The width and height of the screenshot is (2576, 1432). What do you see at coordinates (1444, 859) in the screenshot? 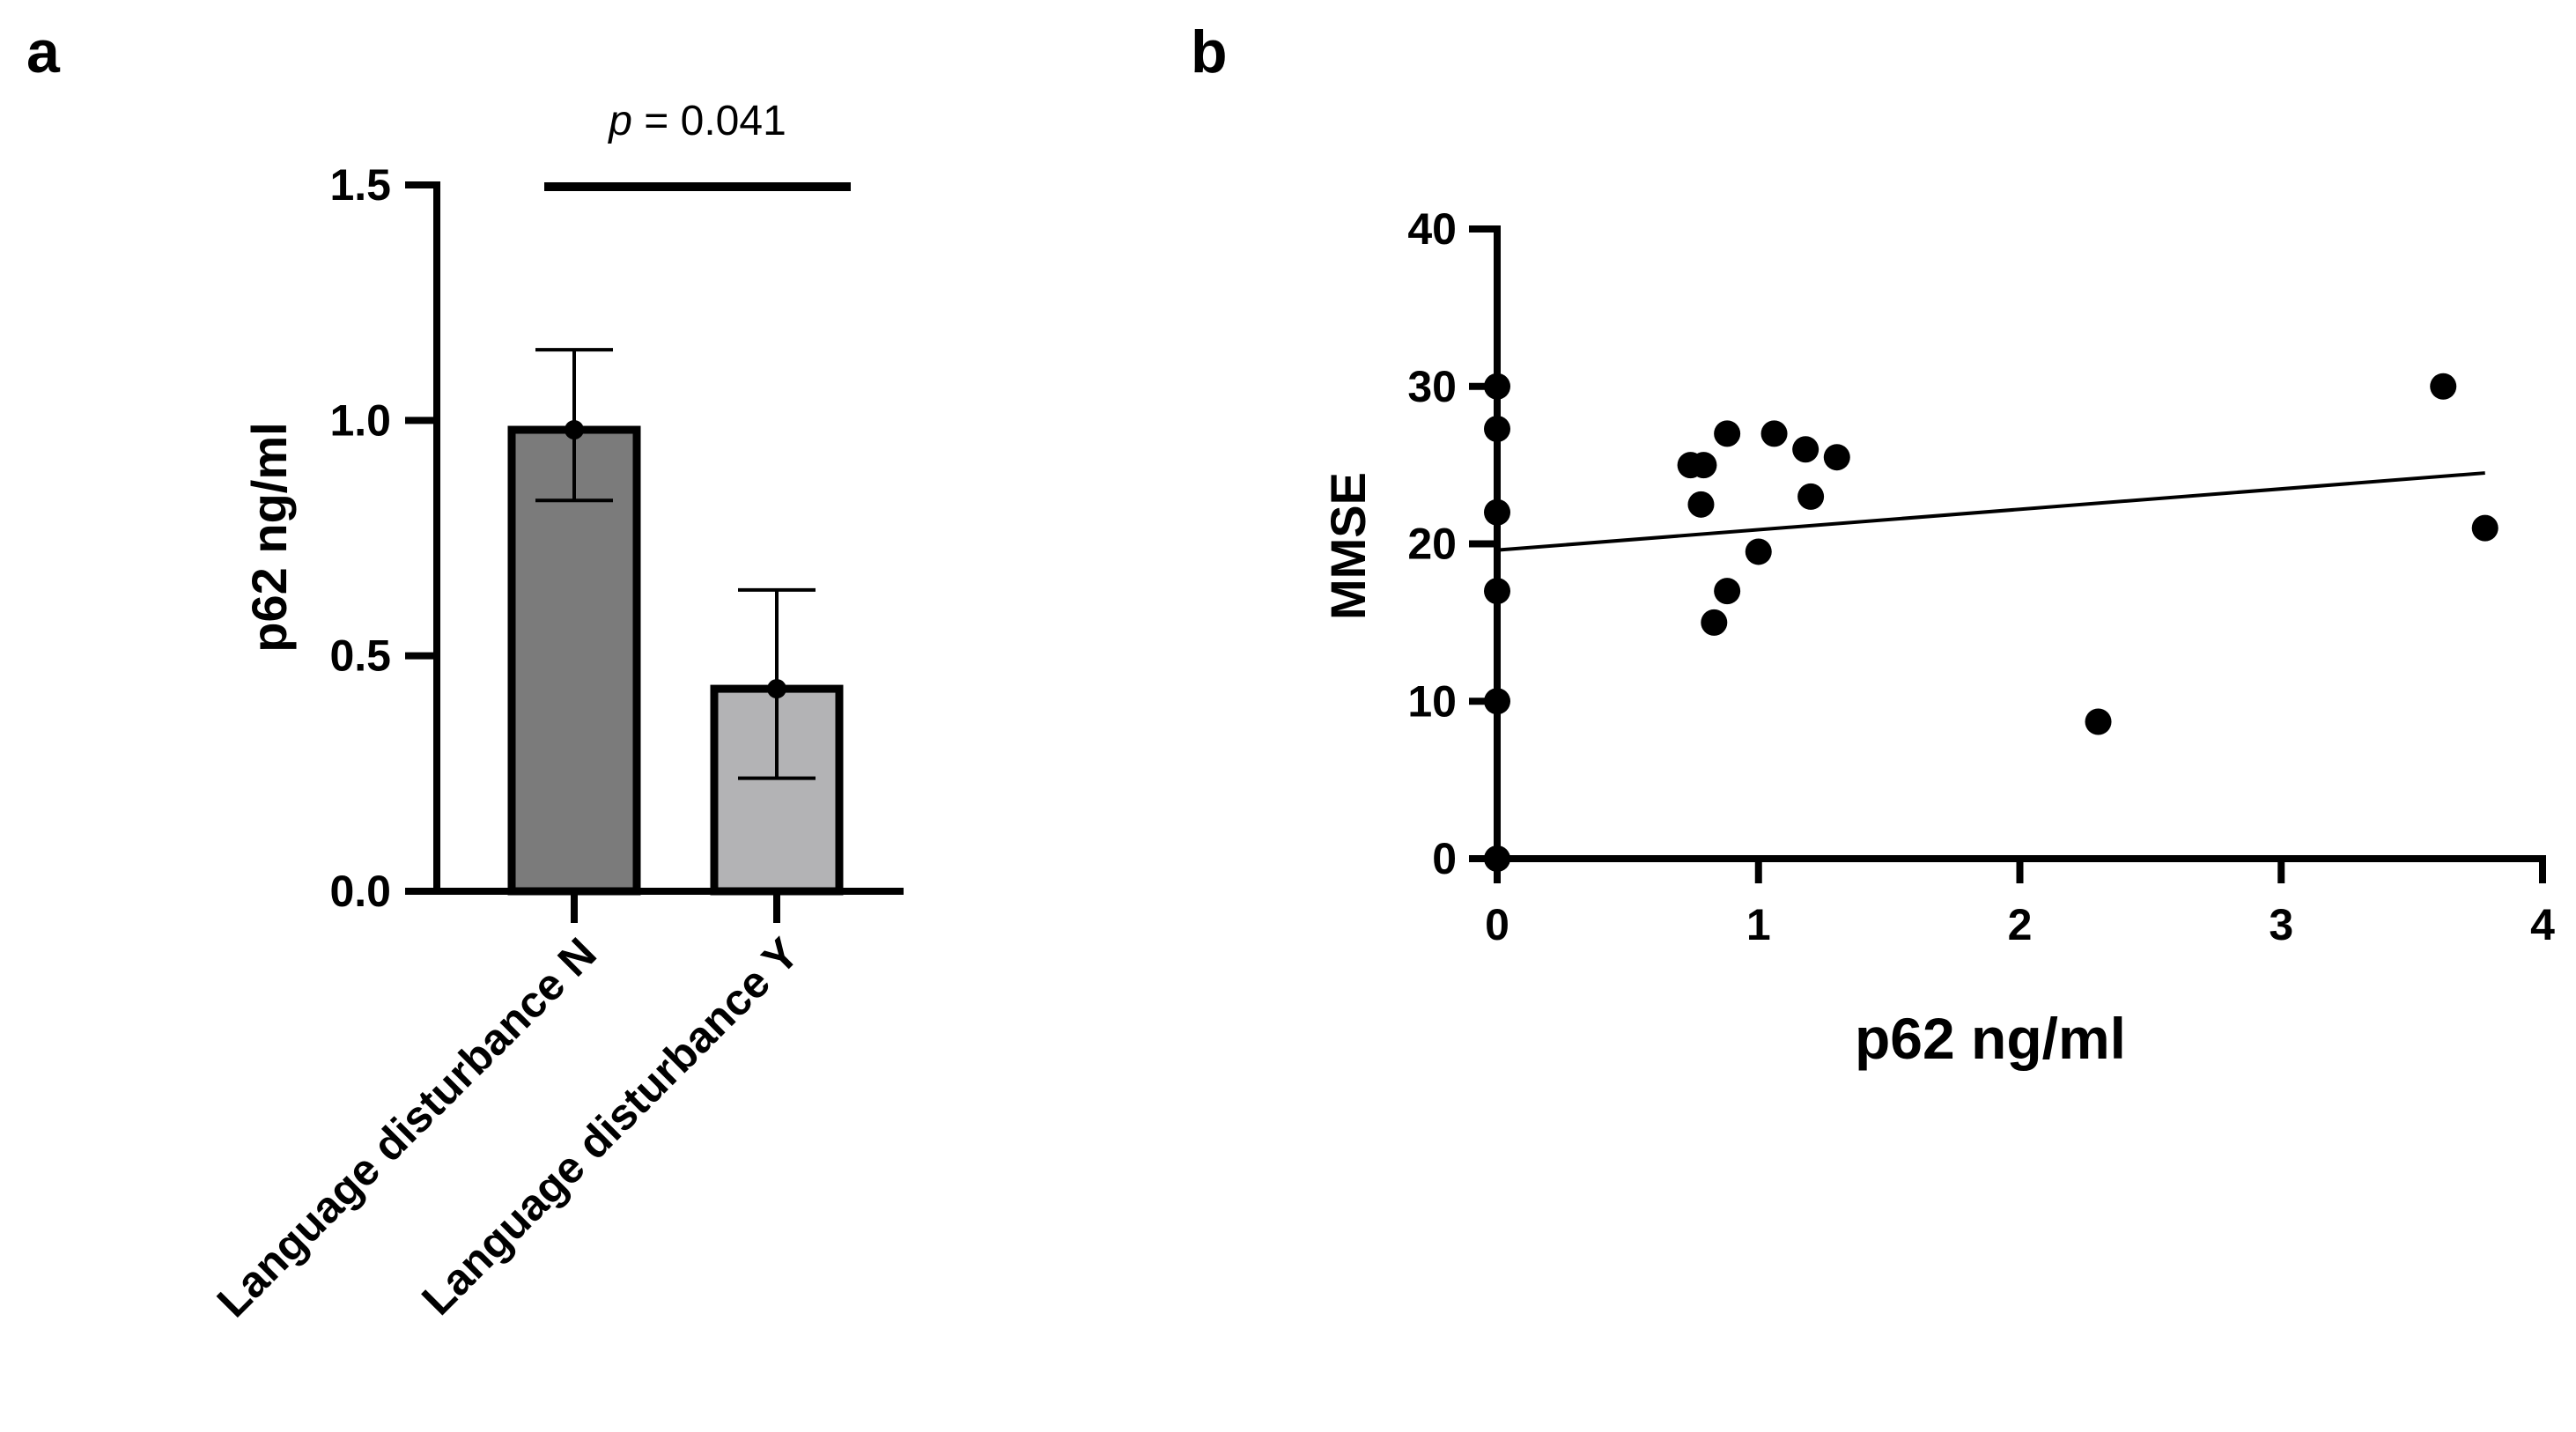
I see `scatter-y-tick-label: 0` at bounding box center [1444, 859].